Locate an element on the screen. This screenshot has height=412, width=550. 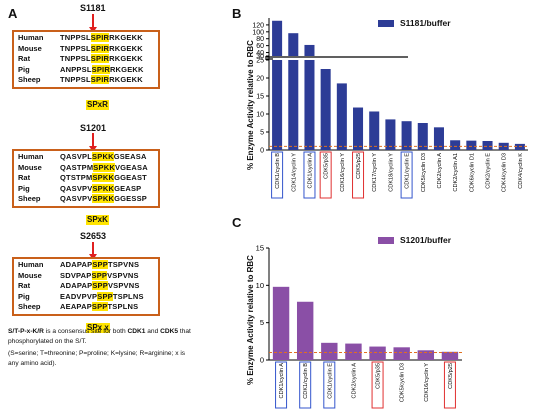
category-label: CDK1/cyclin E is located at coordinates (330, 381).